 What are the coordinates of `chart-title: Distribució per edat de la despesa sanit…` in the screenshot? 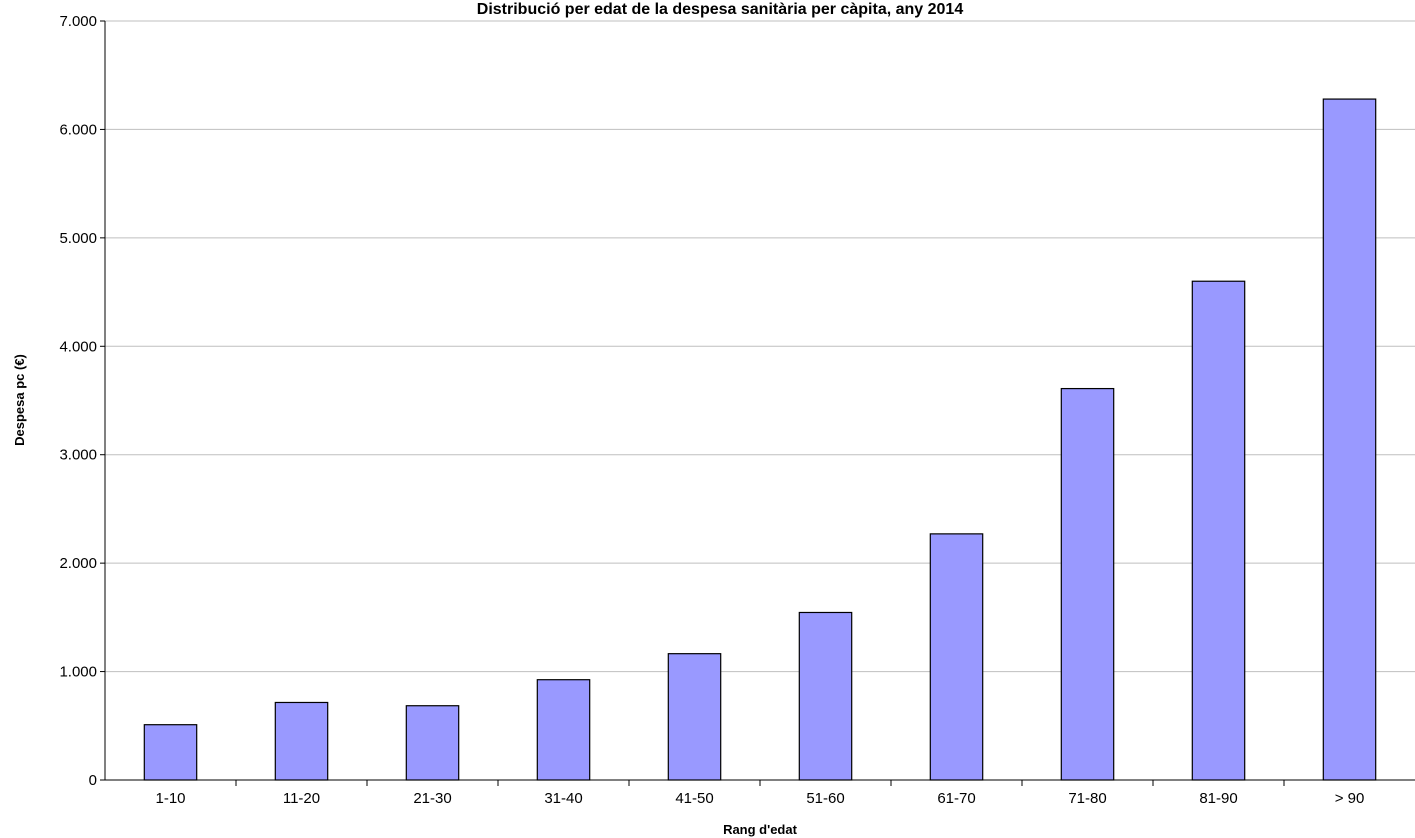 It's located at (720, 9).